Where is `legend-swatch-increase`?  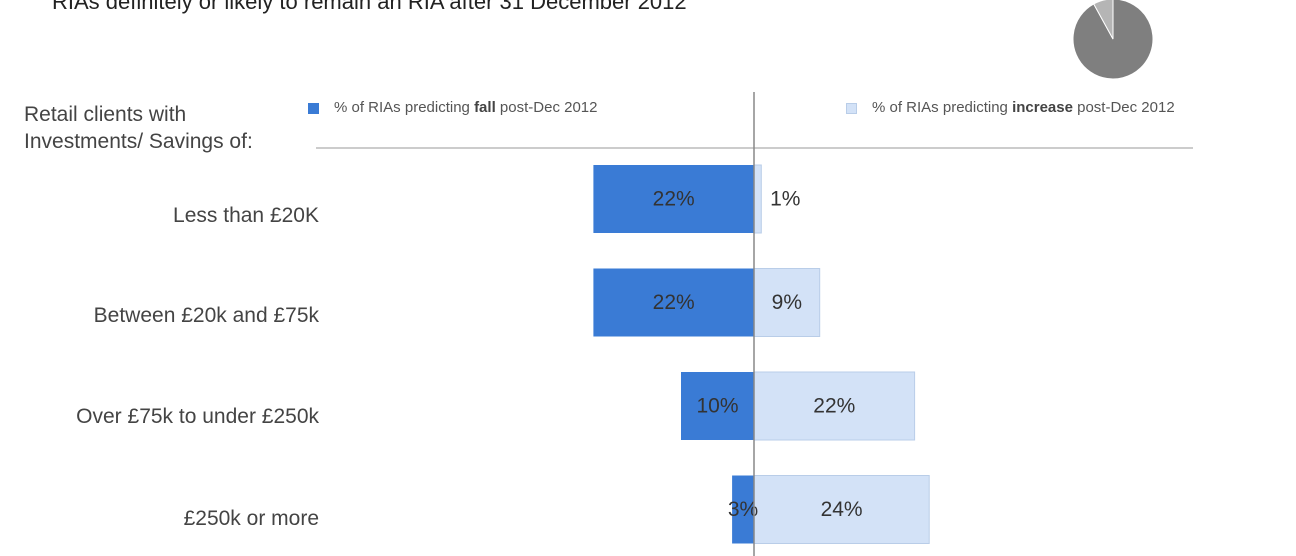 legend-swatch-increase is located at coordinates (851, 108).